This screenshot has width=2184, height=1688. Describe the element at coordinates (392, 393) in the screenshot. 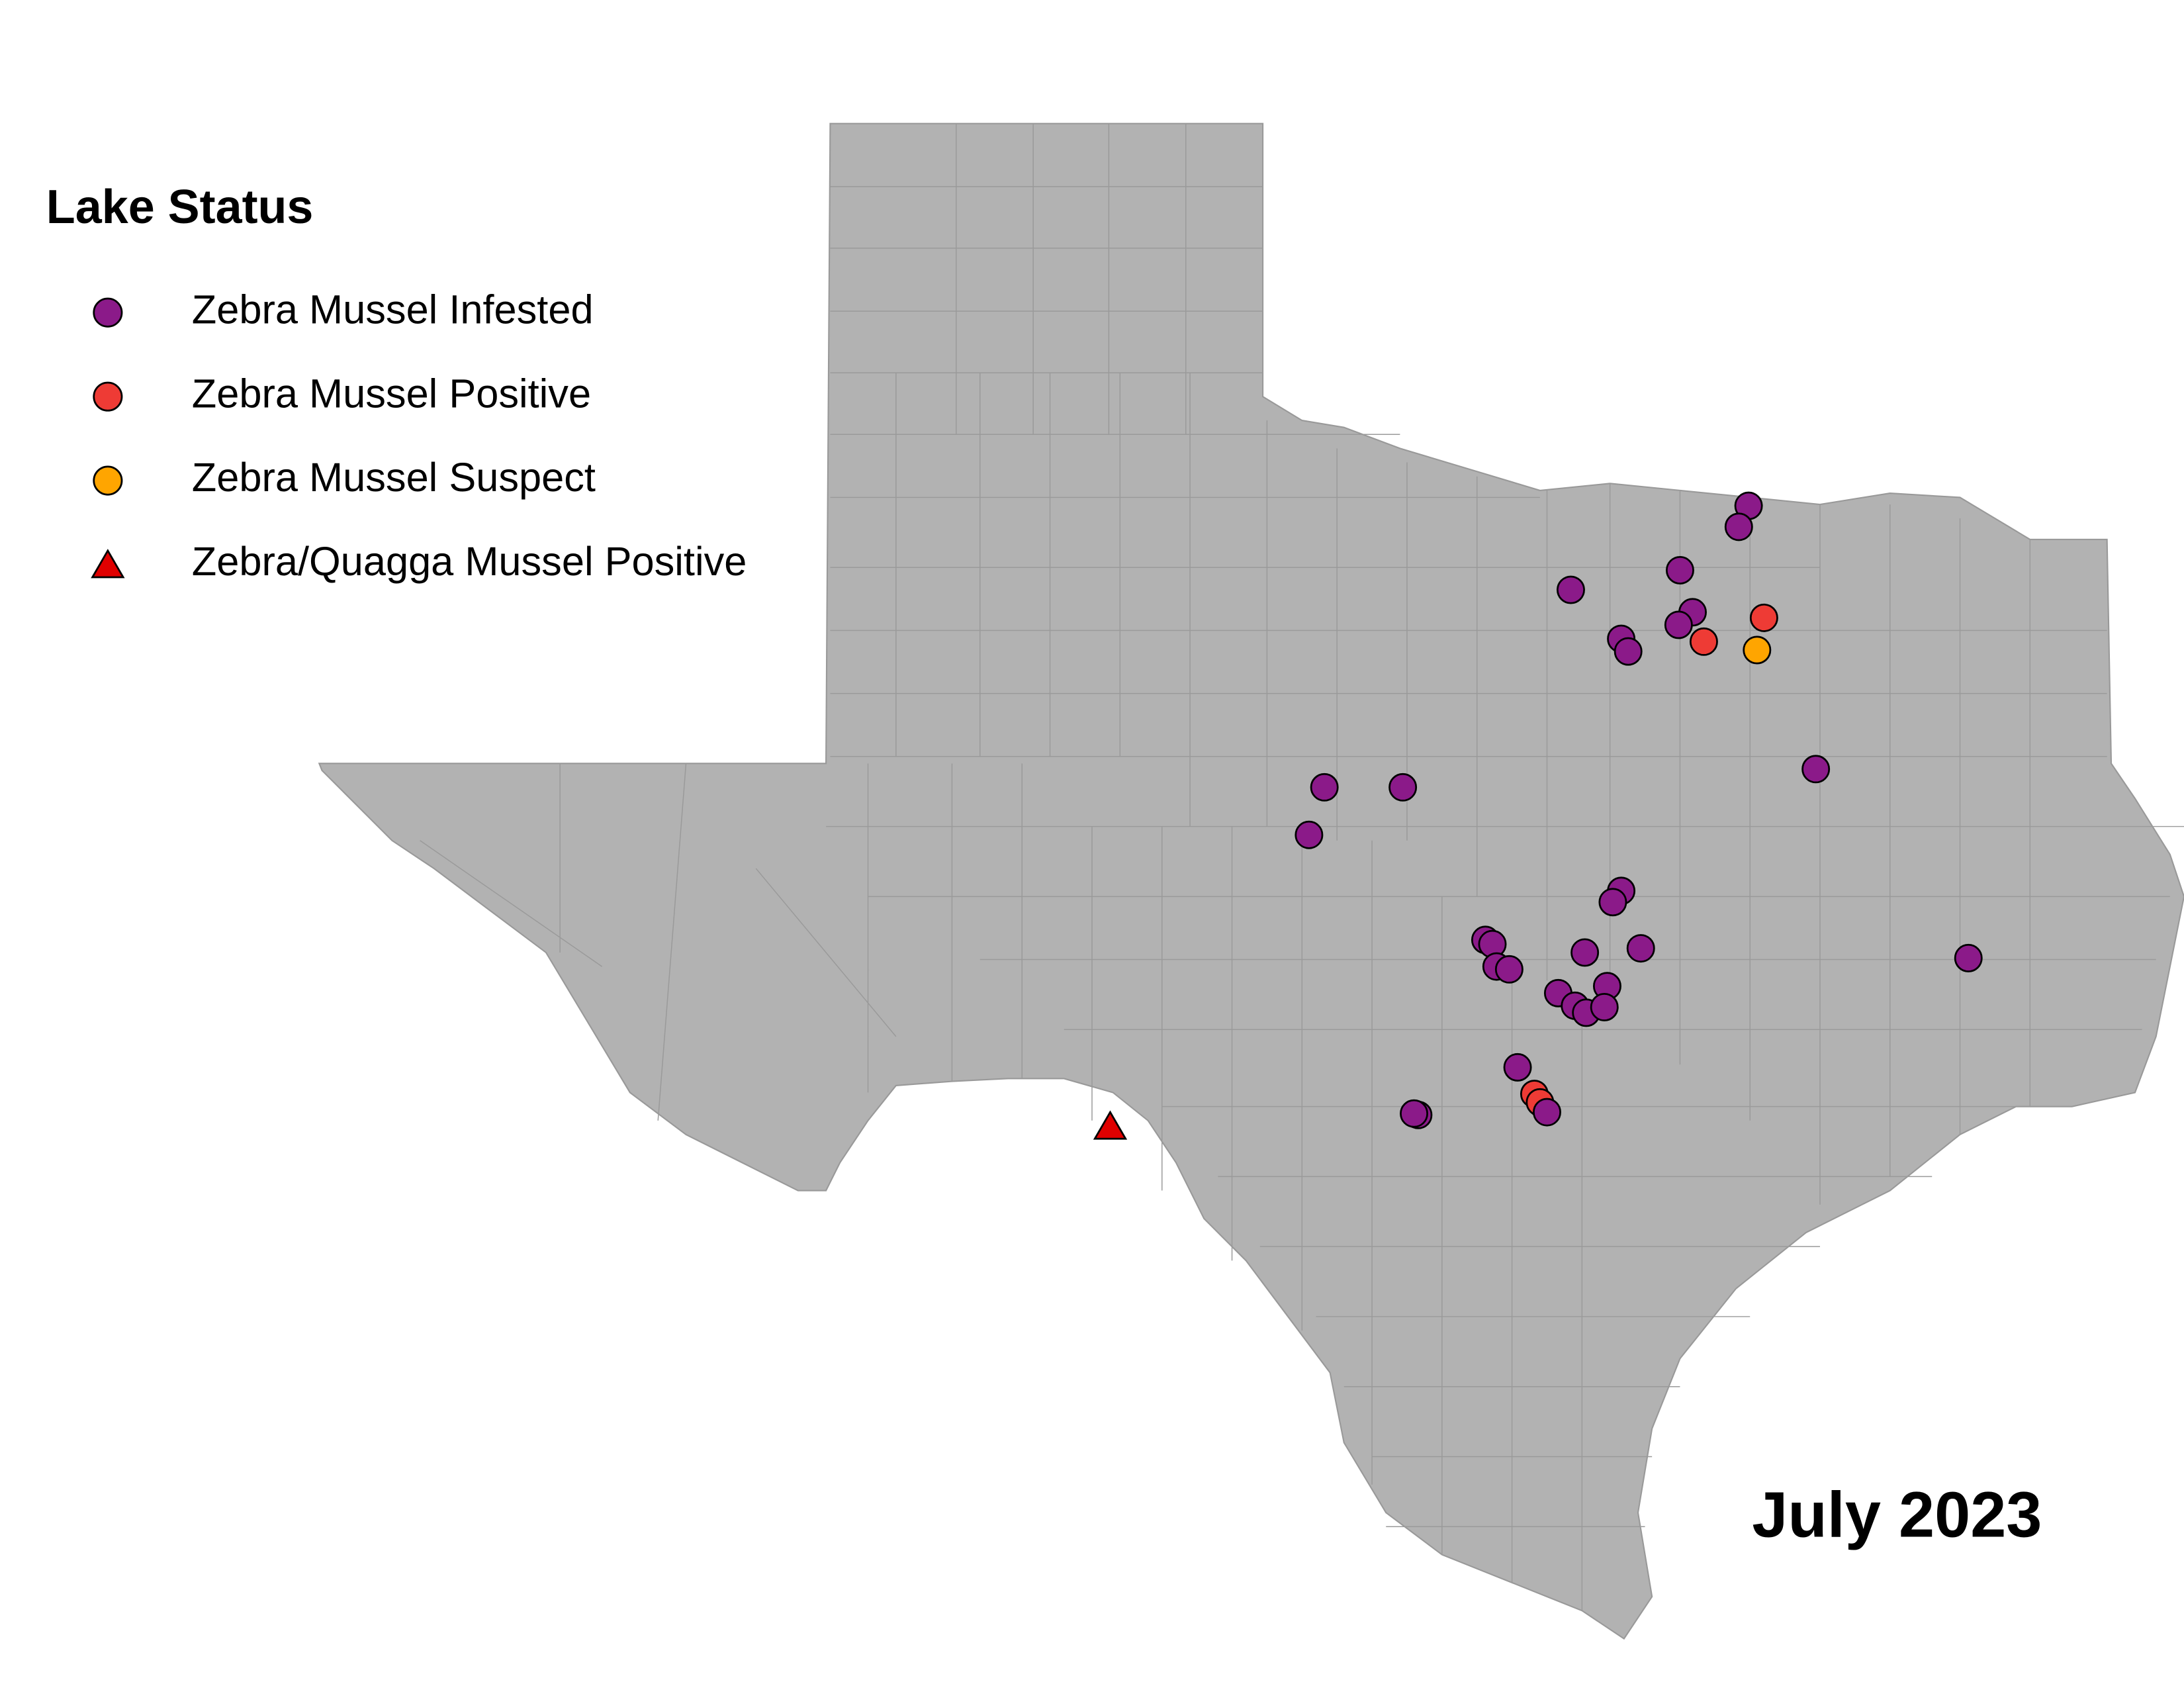

I see `legend-label: Zebra Mussel Positive` at that location.